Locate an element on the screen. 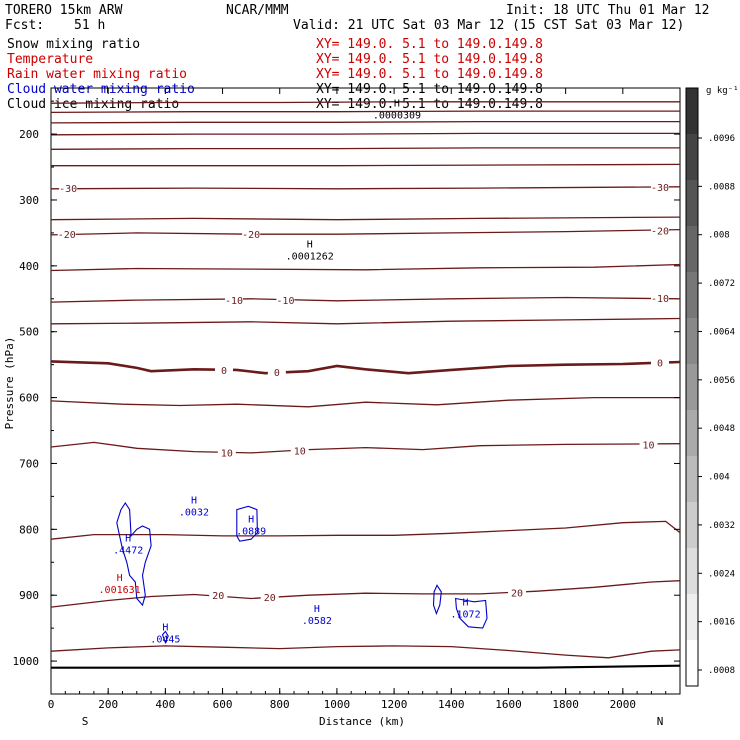 This screenshot has width=740, height=740. high-value: .0032 is located at coordinates (194, 512).